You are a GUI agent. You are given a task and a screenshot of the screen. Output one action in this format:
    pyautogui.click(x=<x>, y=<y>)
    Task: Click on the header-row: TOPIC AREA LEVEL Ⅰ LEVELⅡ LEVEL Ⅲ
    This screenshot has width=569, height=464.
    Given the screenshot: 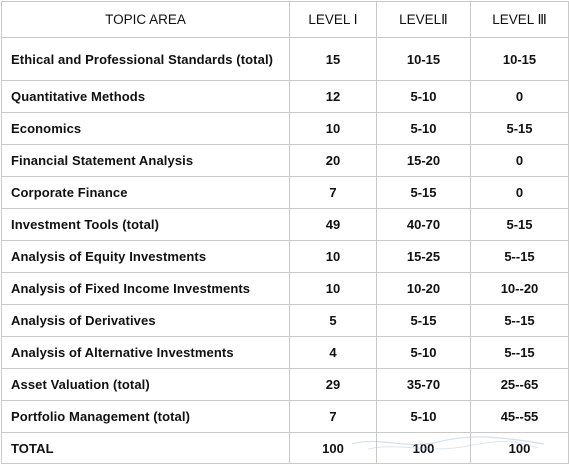 What is the action you would take?
    pyautogui.click(x=285, y=19)
    